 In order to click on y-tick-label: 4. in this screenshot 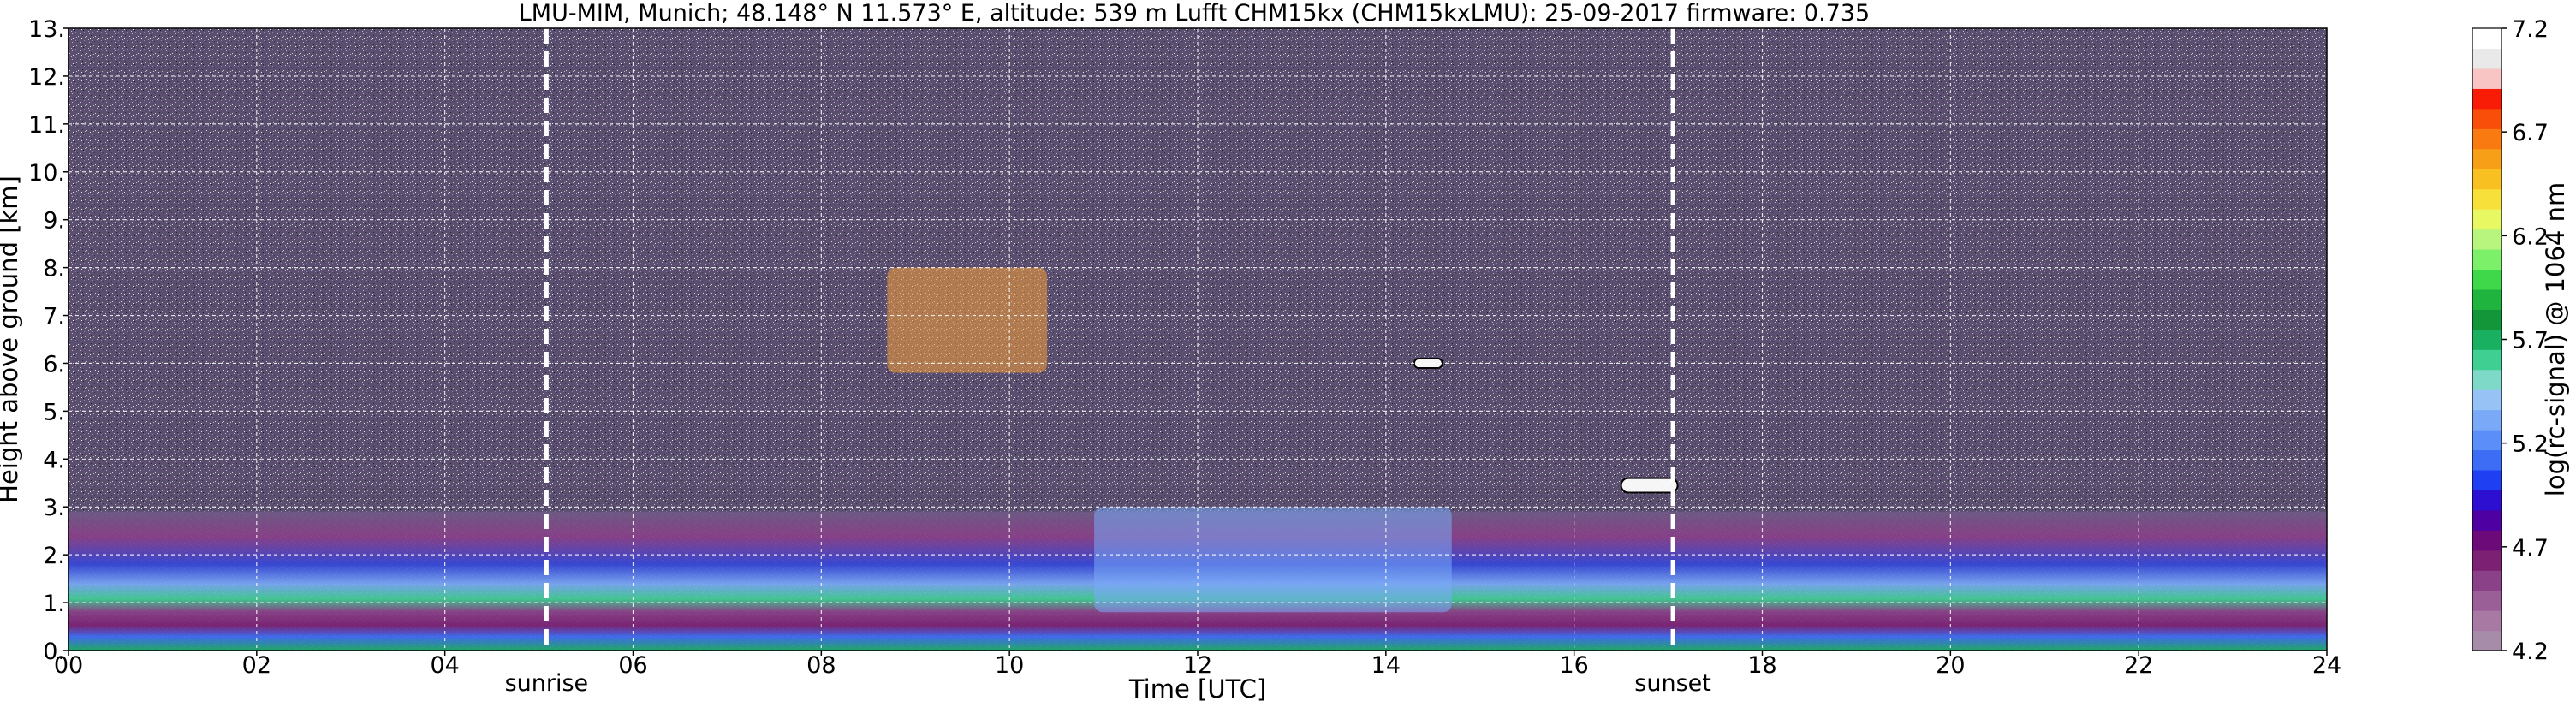, I will do `click(54, 460)`.